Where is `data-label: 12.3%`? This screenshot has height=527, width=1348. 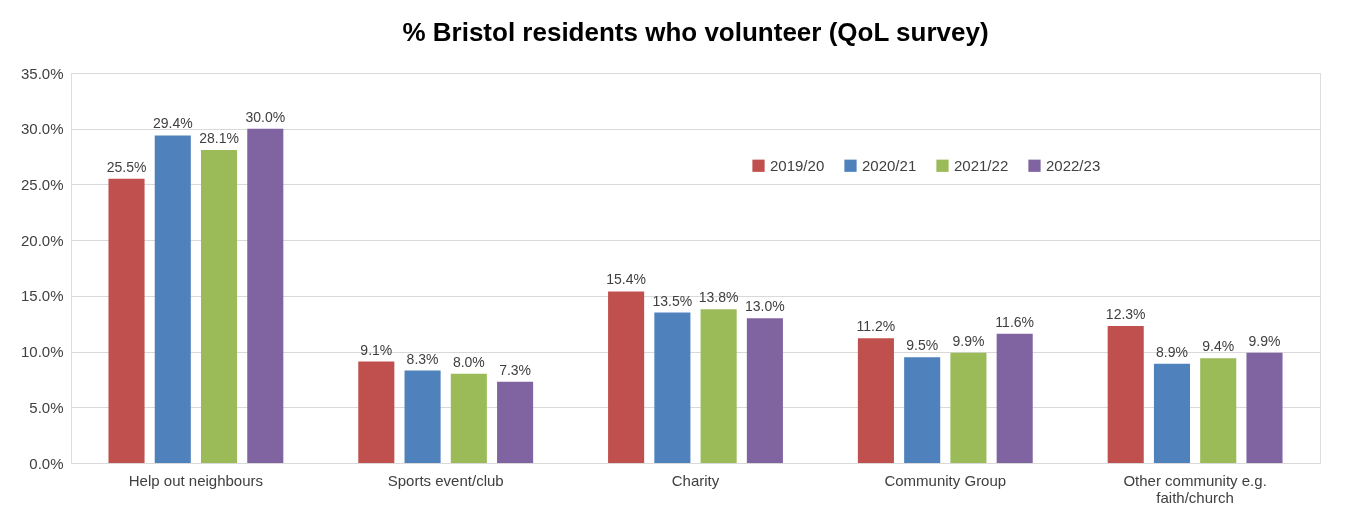 data-label: 12.3% is located at coordinates (1125, 313).